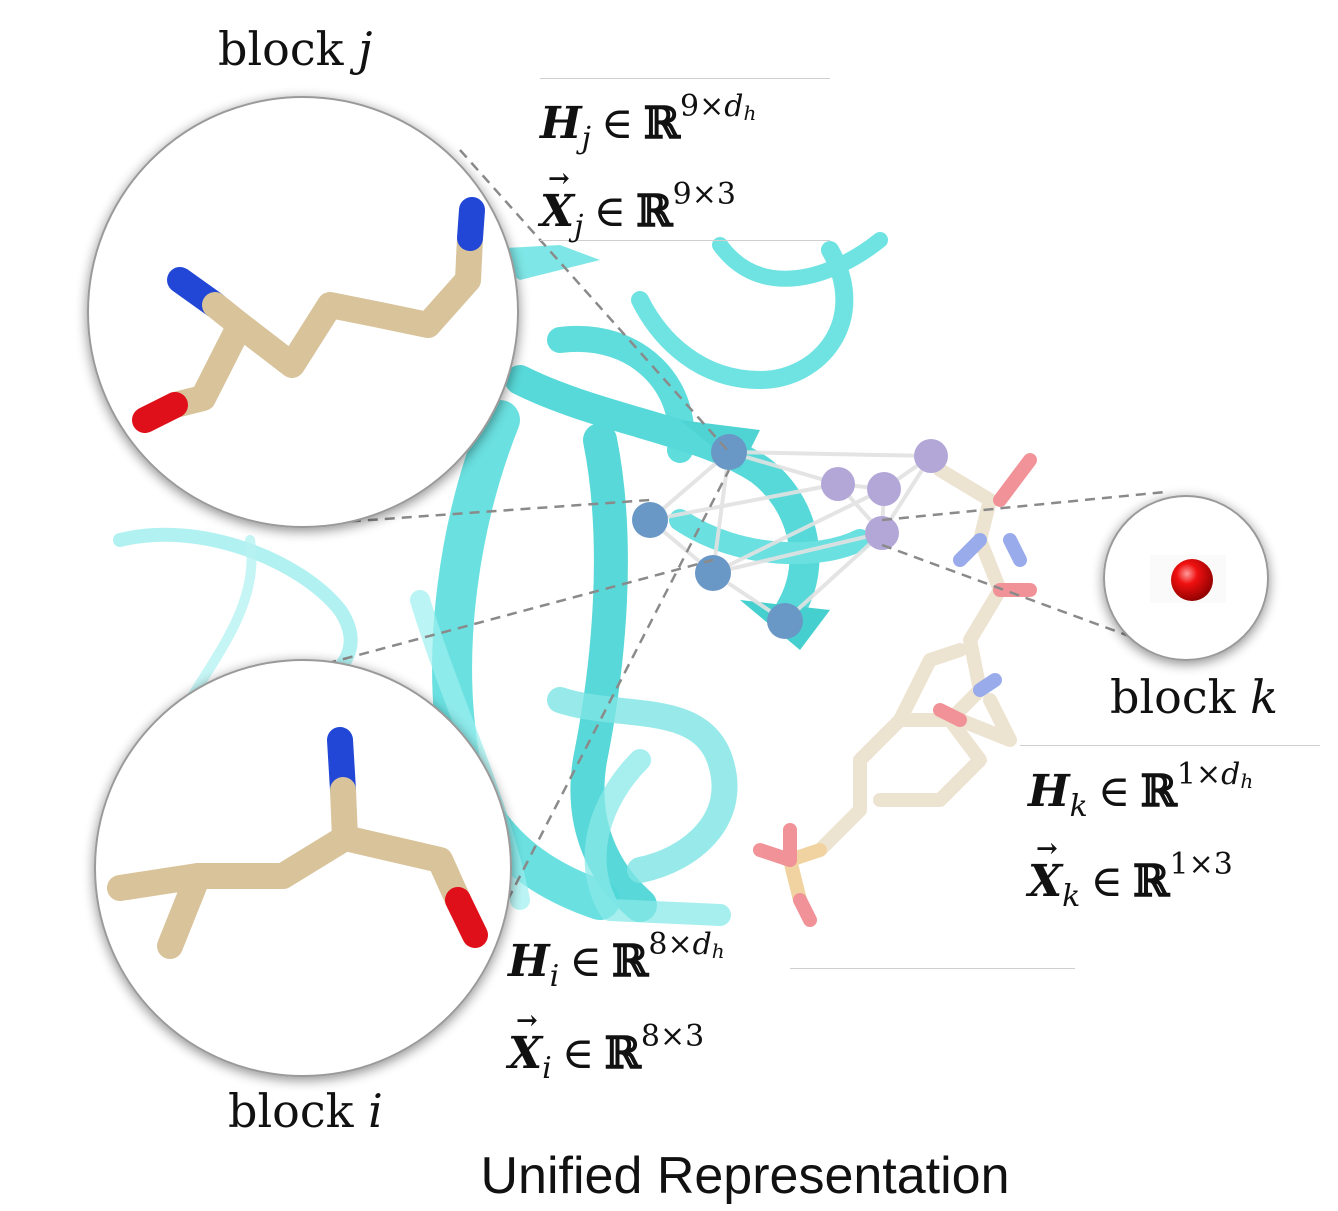 Image resolution: width=1338 pixels, height=1211 pixels. Describe the element at coordinates (648, 122) in the screenshot. I see `equation-H-j: Hj ∈ ℝ9×dh` at that location.